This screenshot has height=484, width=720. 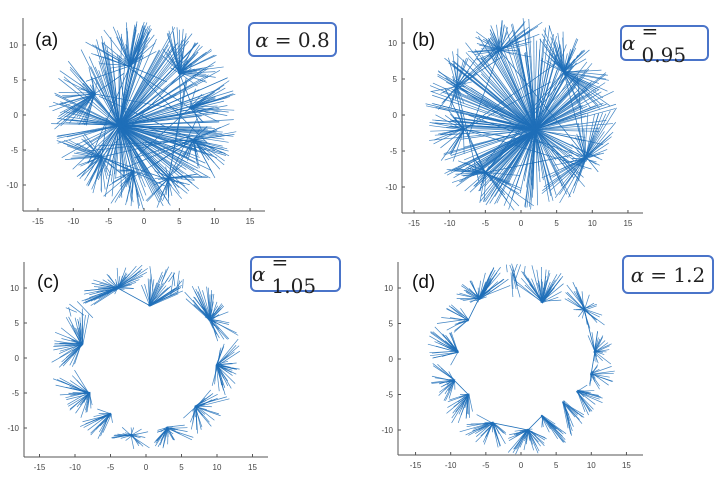 What do you see at coordinates (181, 467) in the screenshot?
I see `x-tick-label: 5` at bounding box center [181, 467].